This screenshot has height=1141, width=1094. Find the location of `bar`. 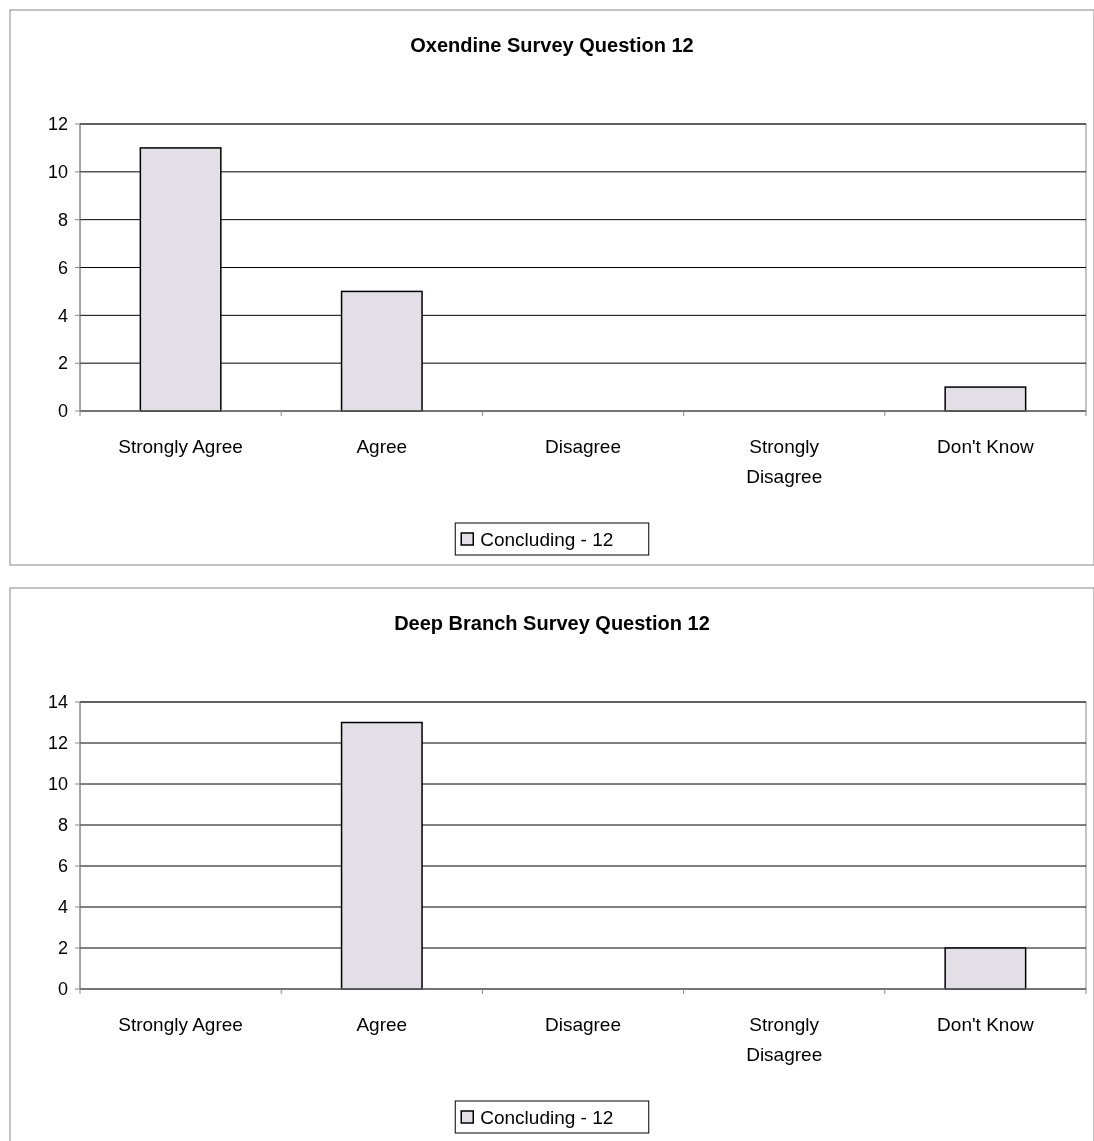

bar is located at coordinates (985, 399).